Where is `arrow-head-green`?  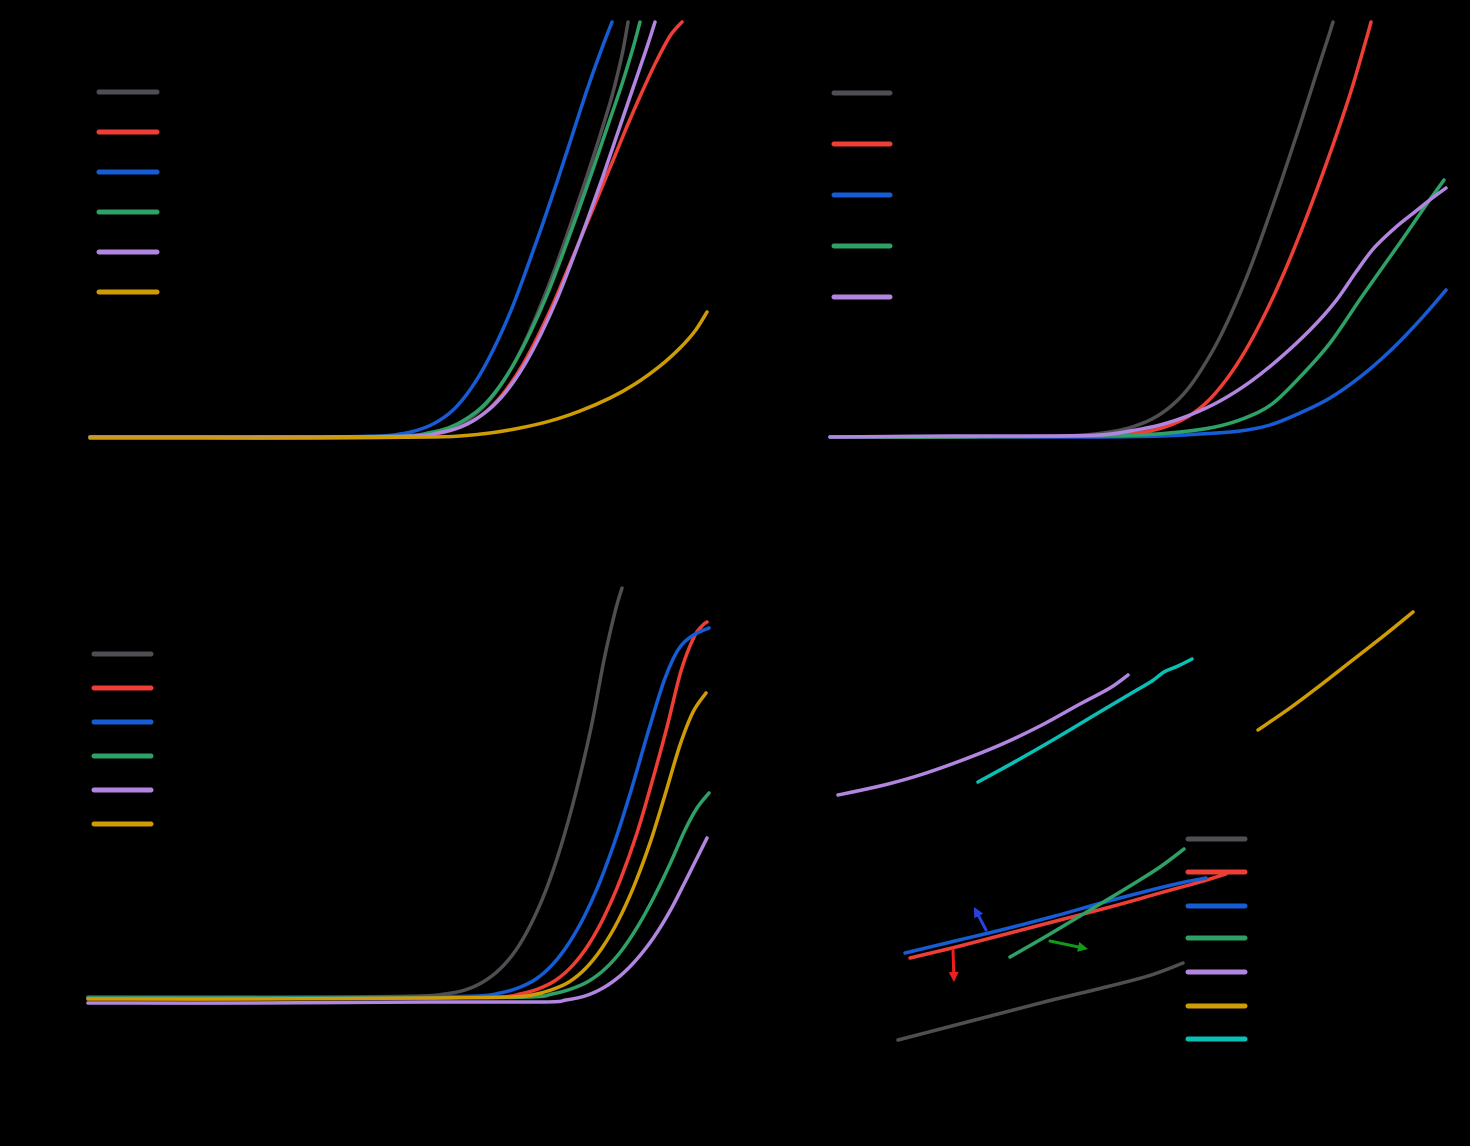
arrow-head-green is located at coordinates (1082, 947).